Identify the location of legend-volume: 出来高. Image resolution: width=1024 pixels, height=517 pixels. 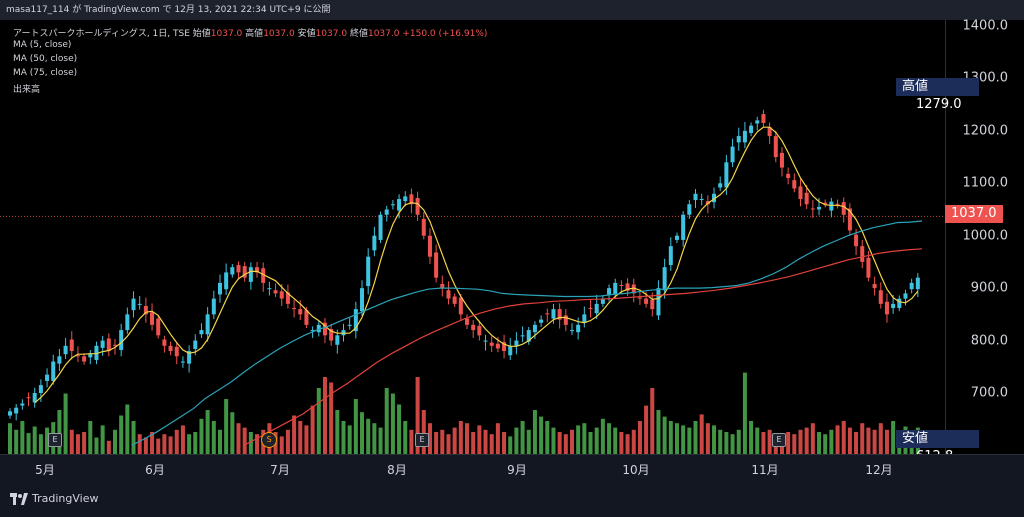
(27, 90).